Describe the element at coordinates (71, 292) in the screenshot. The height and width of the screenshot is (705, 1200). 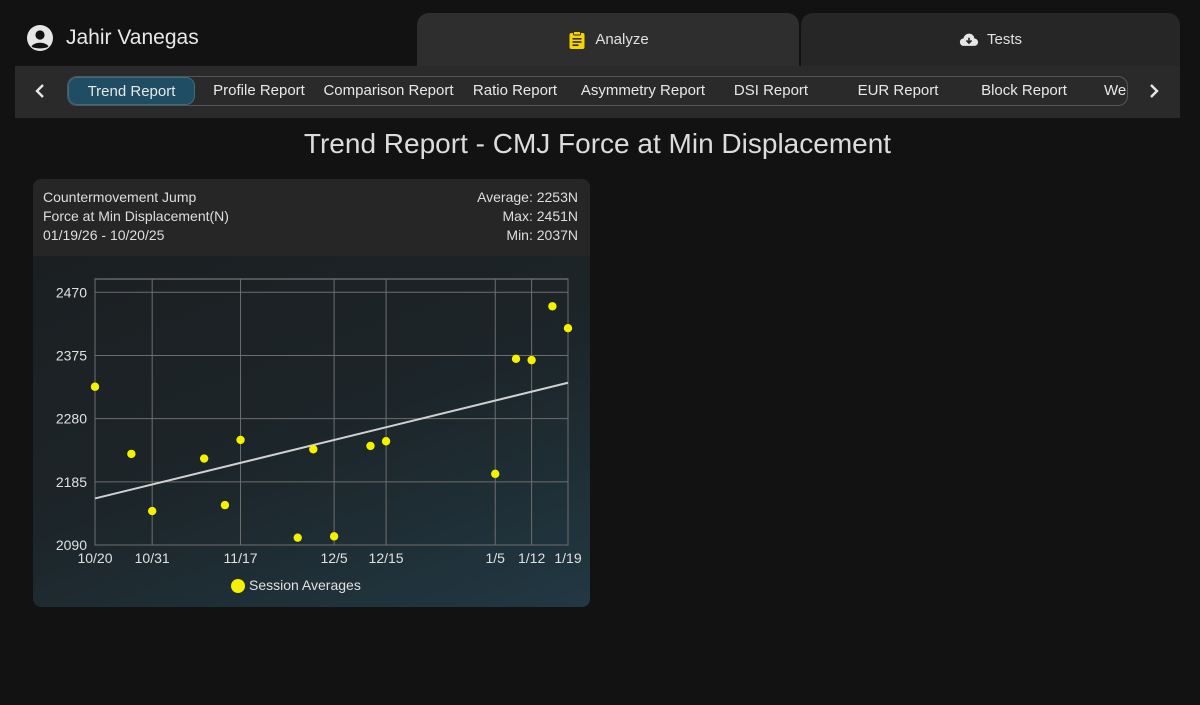
I see `y-tick-label: 2470` at that location.